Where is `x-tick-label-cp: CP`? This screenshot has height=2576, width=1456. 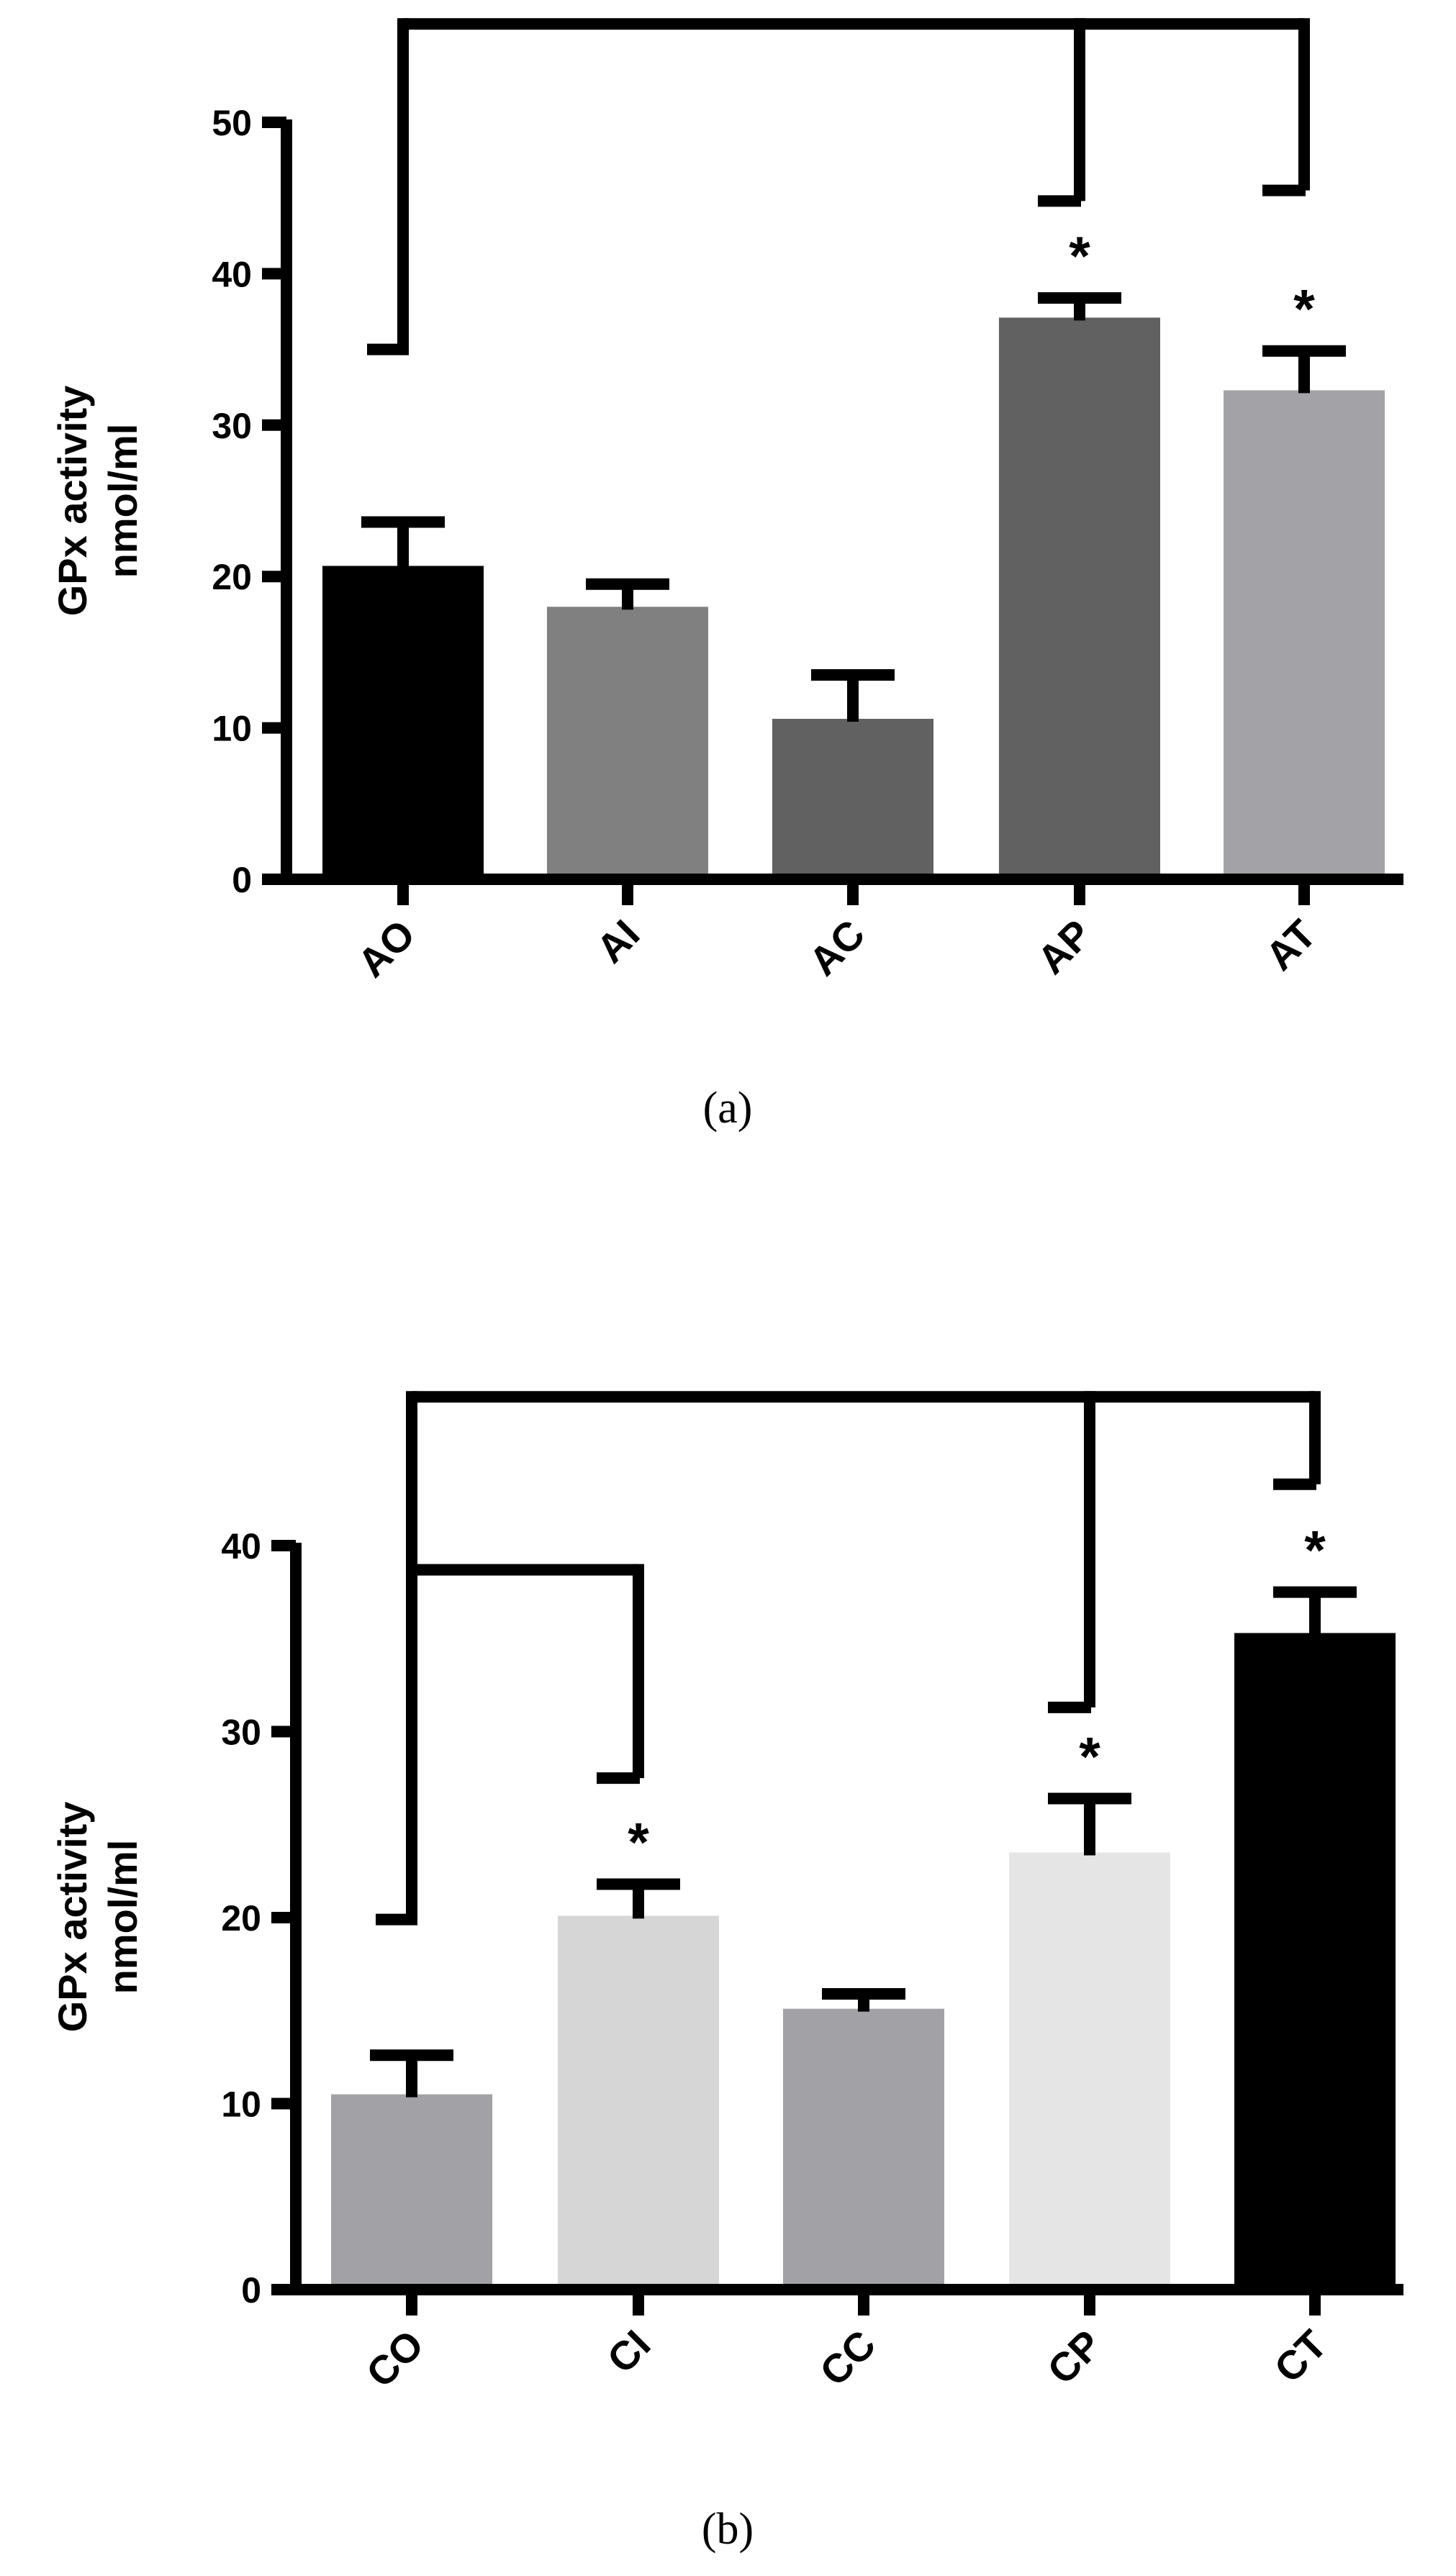
x-tick-label-cp: CP is located at coordinates (1075, 2357).